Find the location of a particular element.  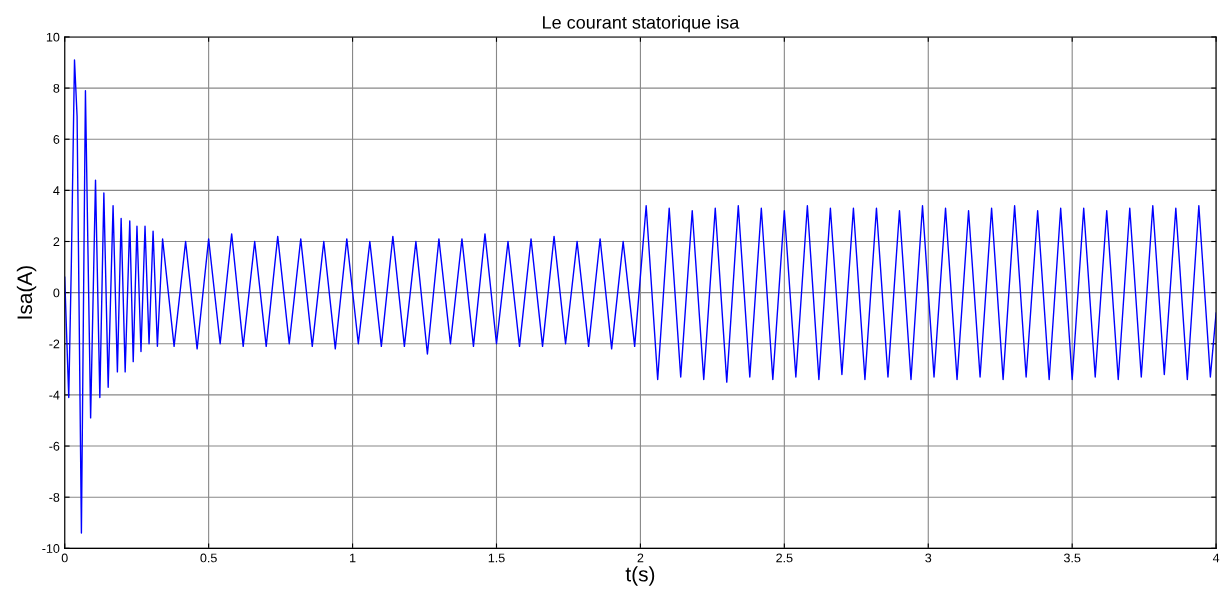

x-tick-label: 2 is located at coordinates (640, 558).